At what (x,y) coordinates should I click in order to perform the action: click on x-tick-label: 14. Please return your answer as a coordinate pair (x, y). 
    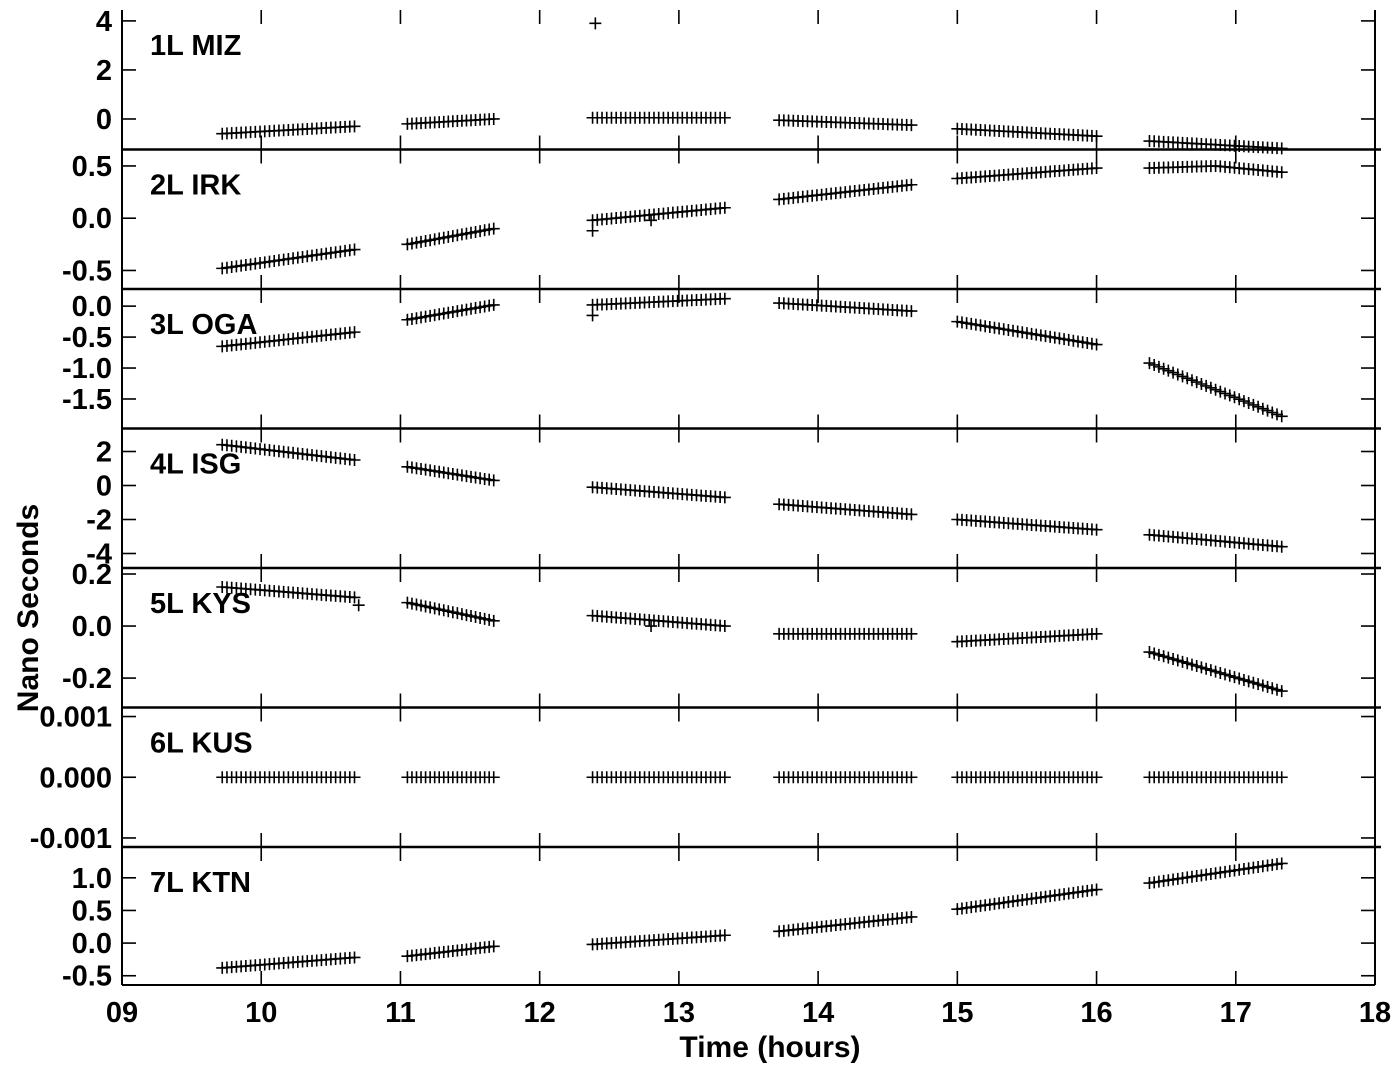
    Looking at the image, I should click on (818, 1013).